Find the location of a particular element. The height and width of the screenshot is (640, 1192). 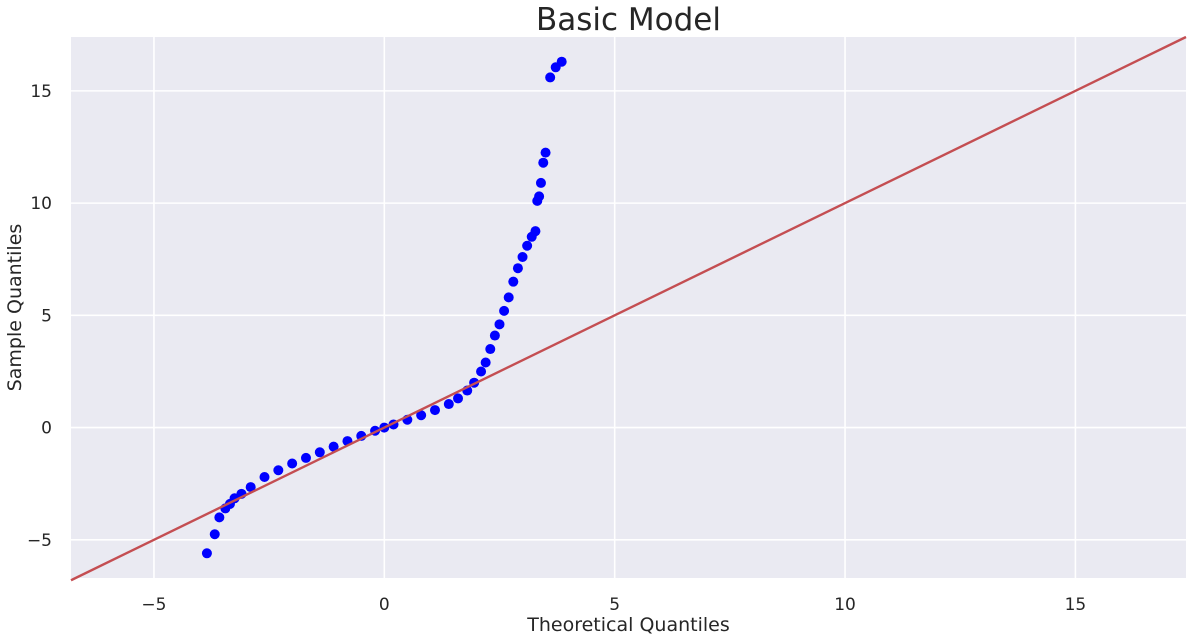

x-axis-ticks: −5 0 5 10 15 is located at coordinates (613, 605).